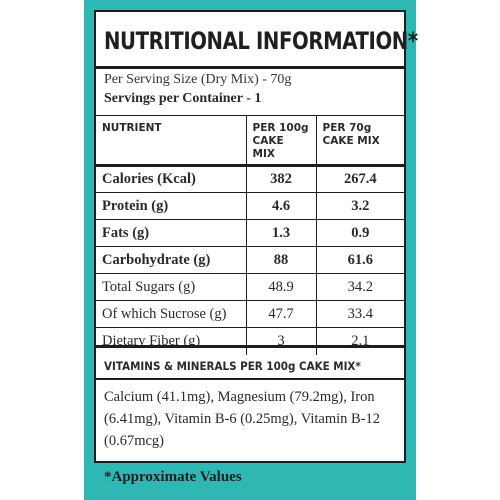  I want to click on value-per-100g: 1.3, so click(280, 233).